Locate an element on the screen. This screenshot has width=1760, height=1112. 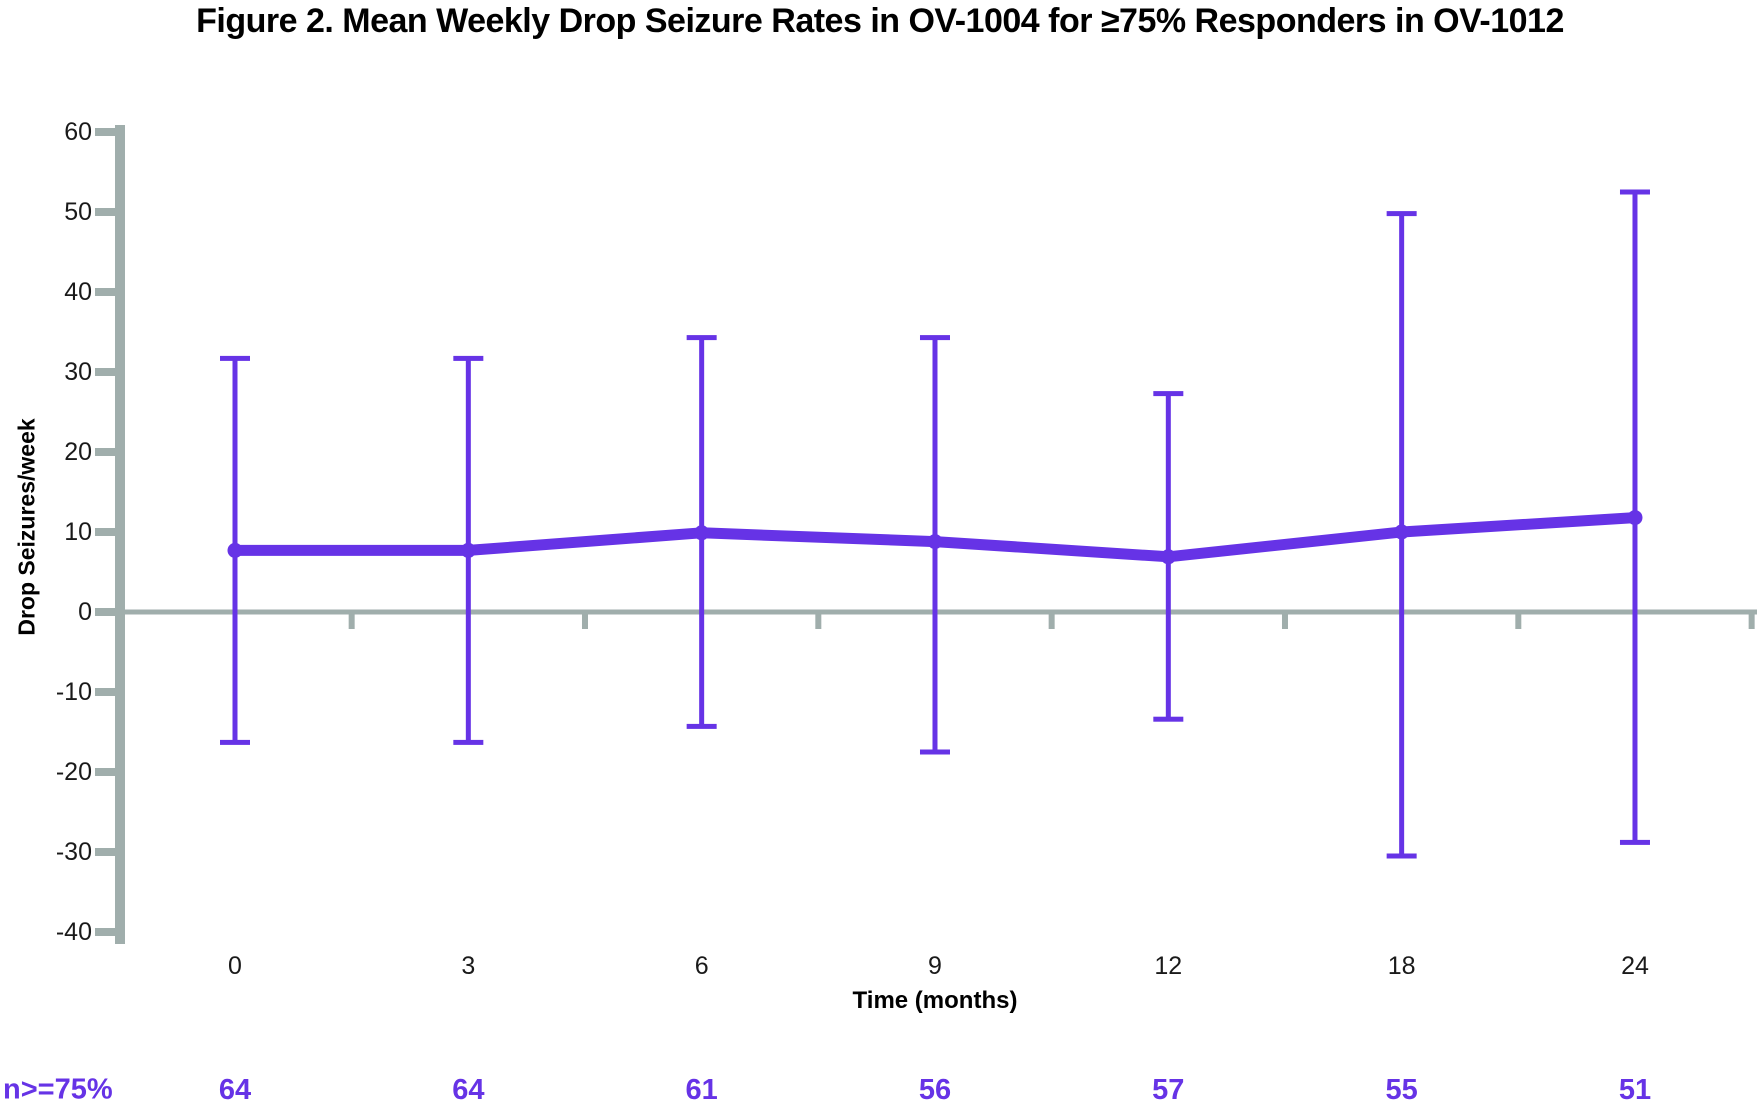
x-tick-label: 3 is located at coordinates (468, 966).